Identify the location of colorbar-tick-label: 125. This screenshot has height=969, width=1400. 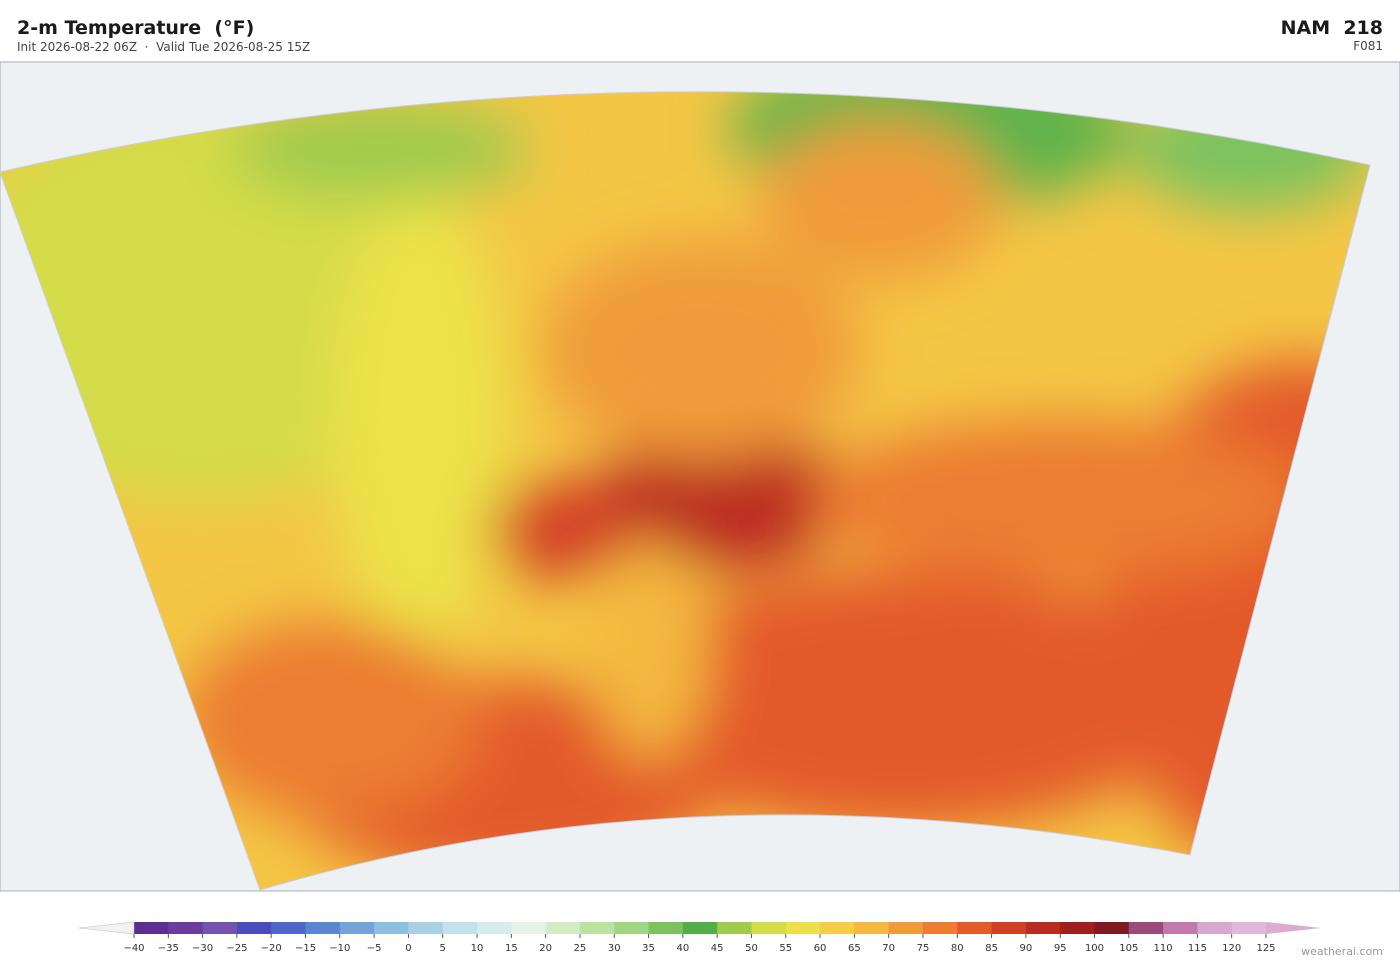
(1265, 948).